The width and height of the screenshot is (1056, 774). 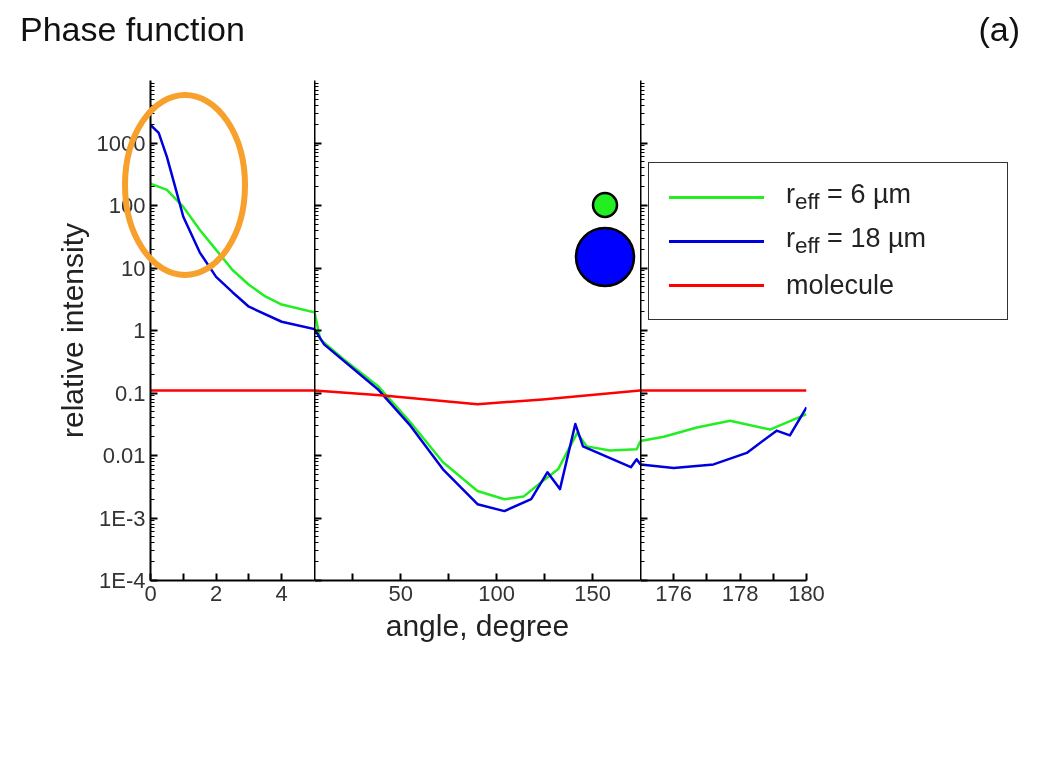 What do you see at coordinates (281, 593) in the screenshot?
I see `x-tick-label: 4` at bounding box center [281, 593].